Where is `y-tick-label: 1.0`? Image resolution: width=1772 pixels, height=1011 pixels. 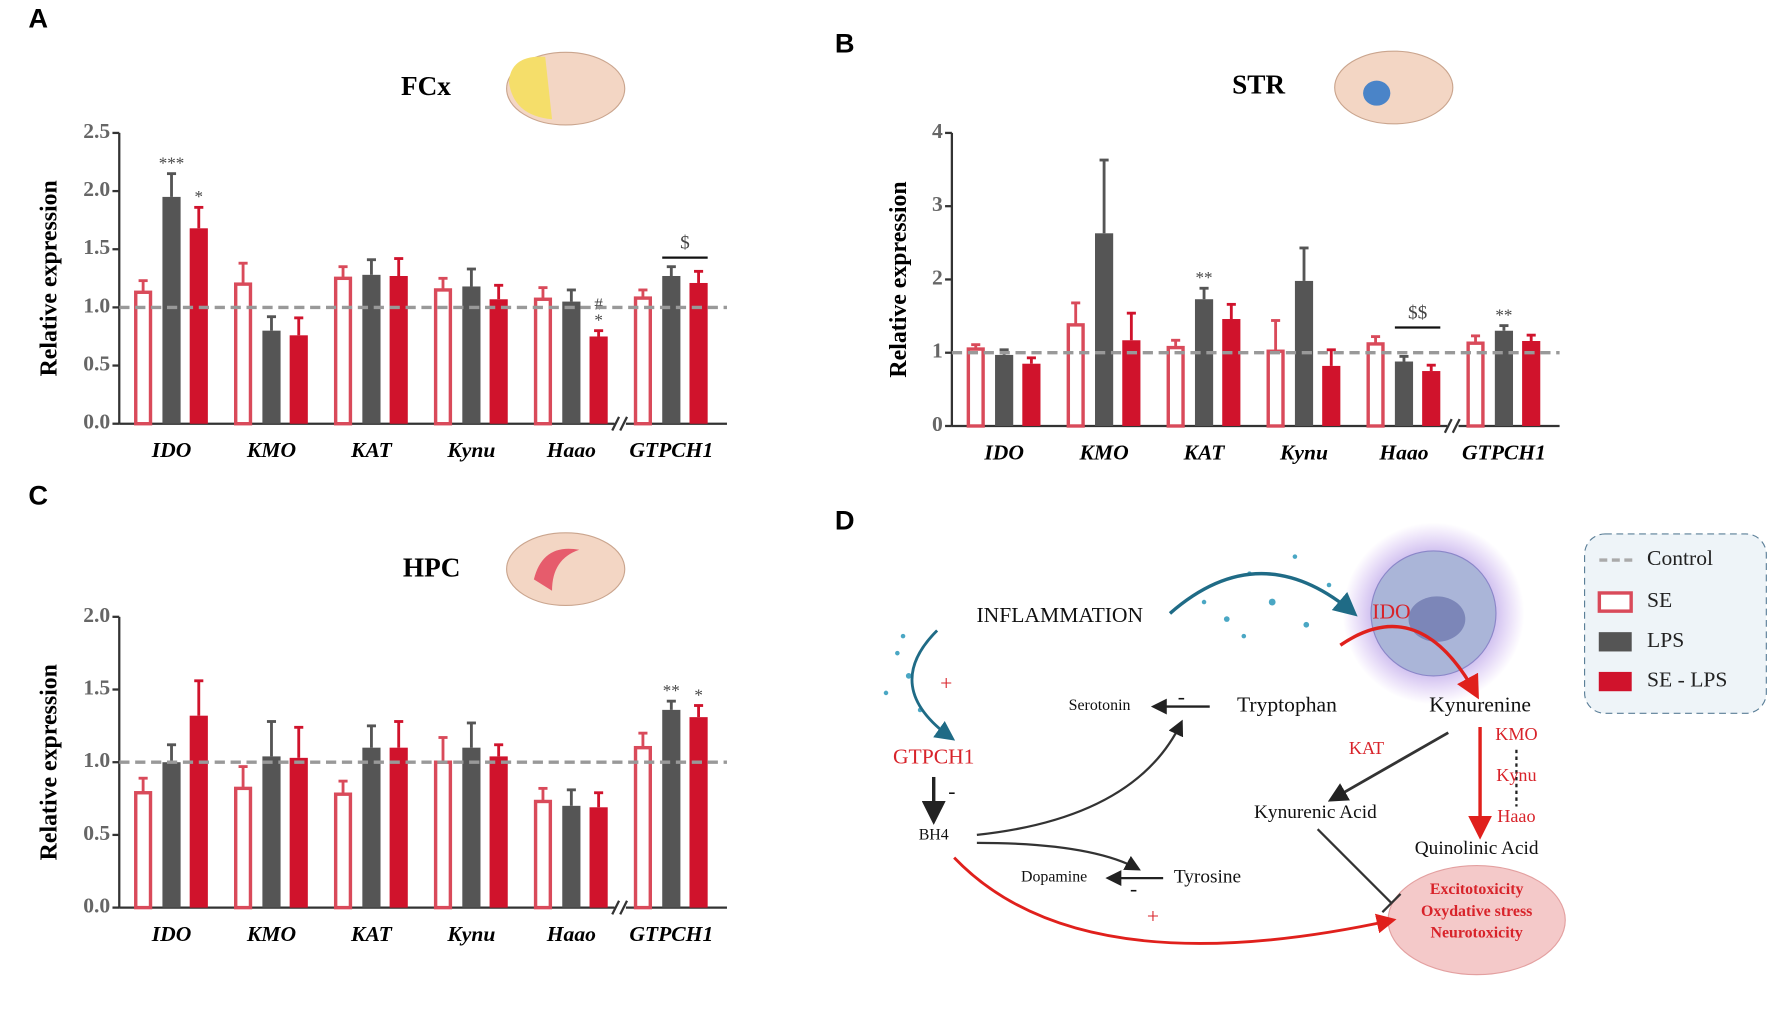
y-tick-label: 1.0 is located at coordinates (96, 760).